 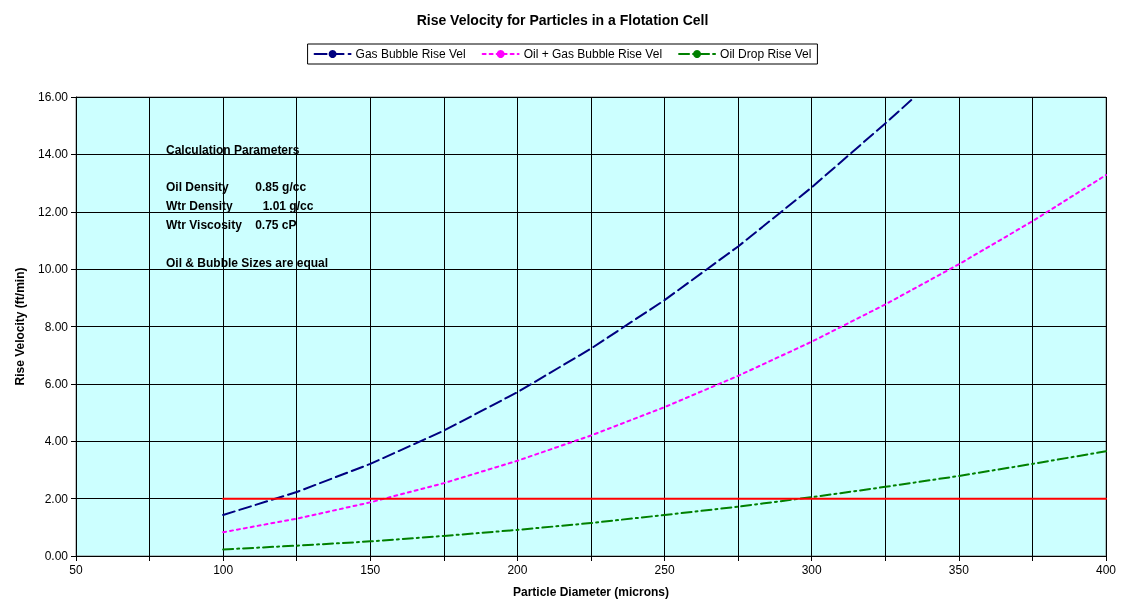 I want to click on x-tick-label: 250, so click(x=664, y=570).